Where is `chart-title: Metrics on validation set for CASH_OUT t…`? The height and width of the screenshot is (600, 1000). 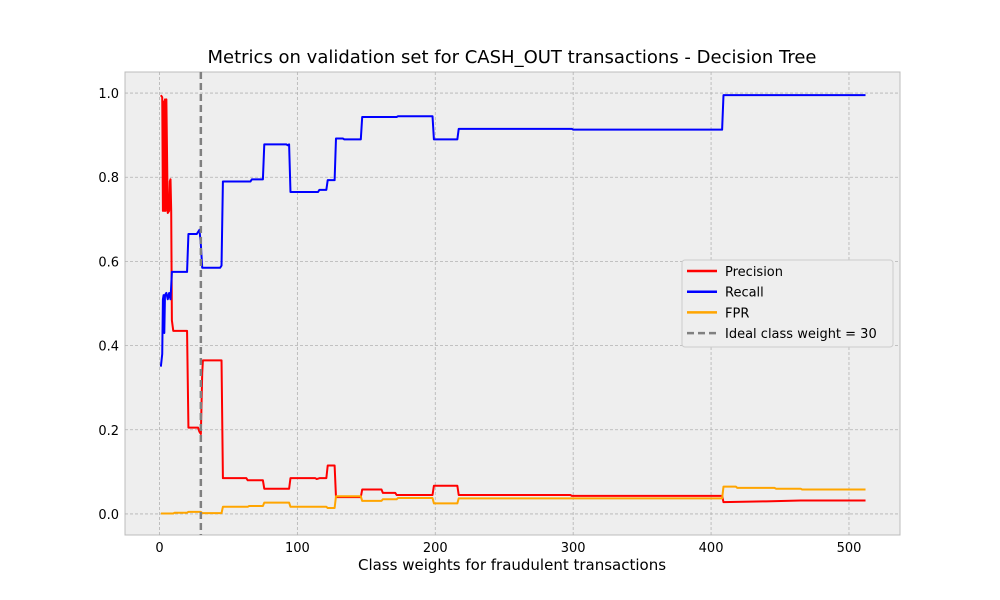 chart-title: Metrics on validation set for CASH_OUT t… is located at coordinates (511, 57).